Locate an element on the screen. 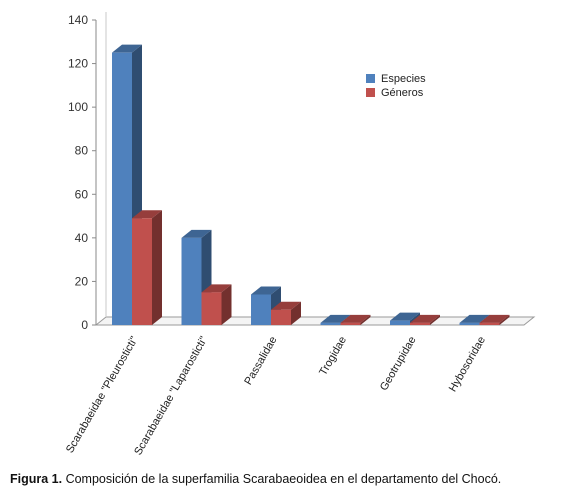  caption-label: Figura 1. is located at coordinates (36, 479).